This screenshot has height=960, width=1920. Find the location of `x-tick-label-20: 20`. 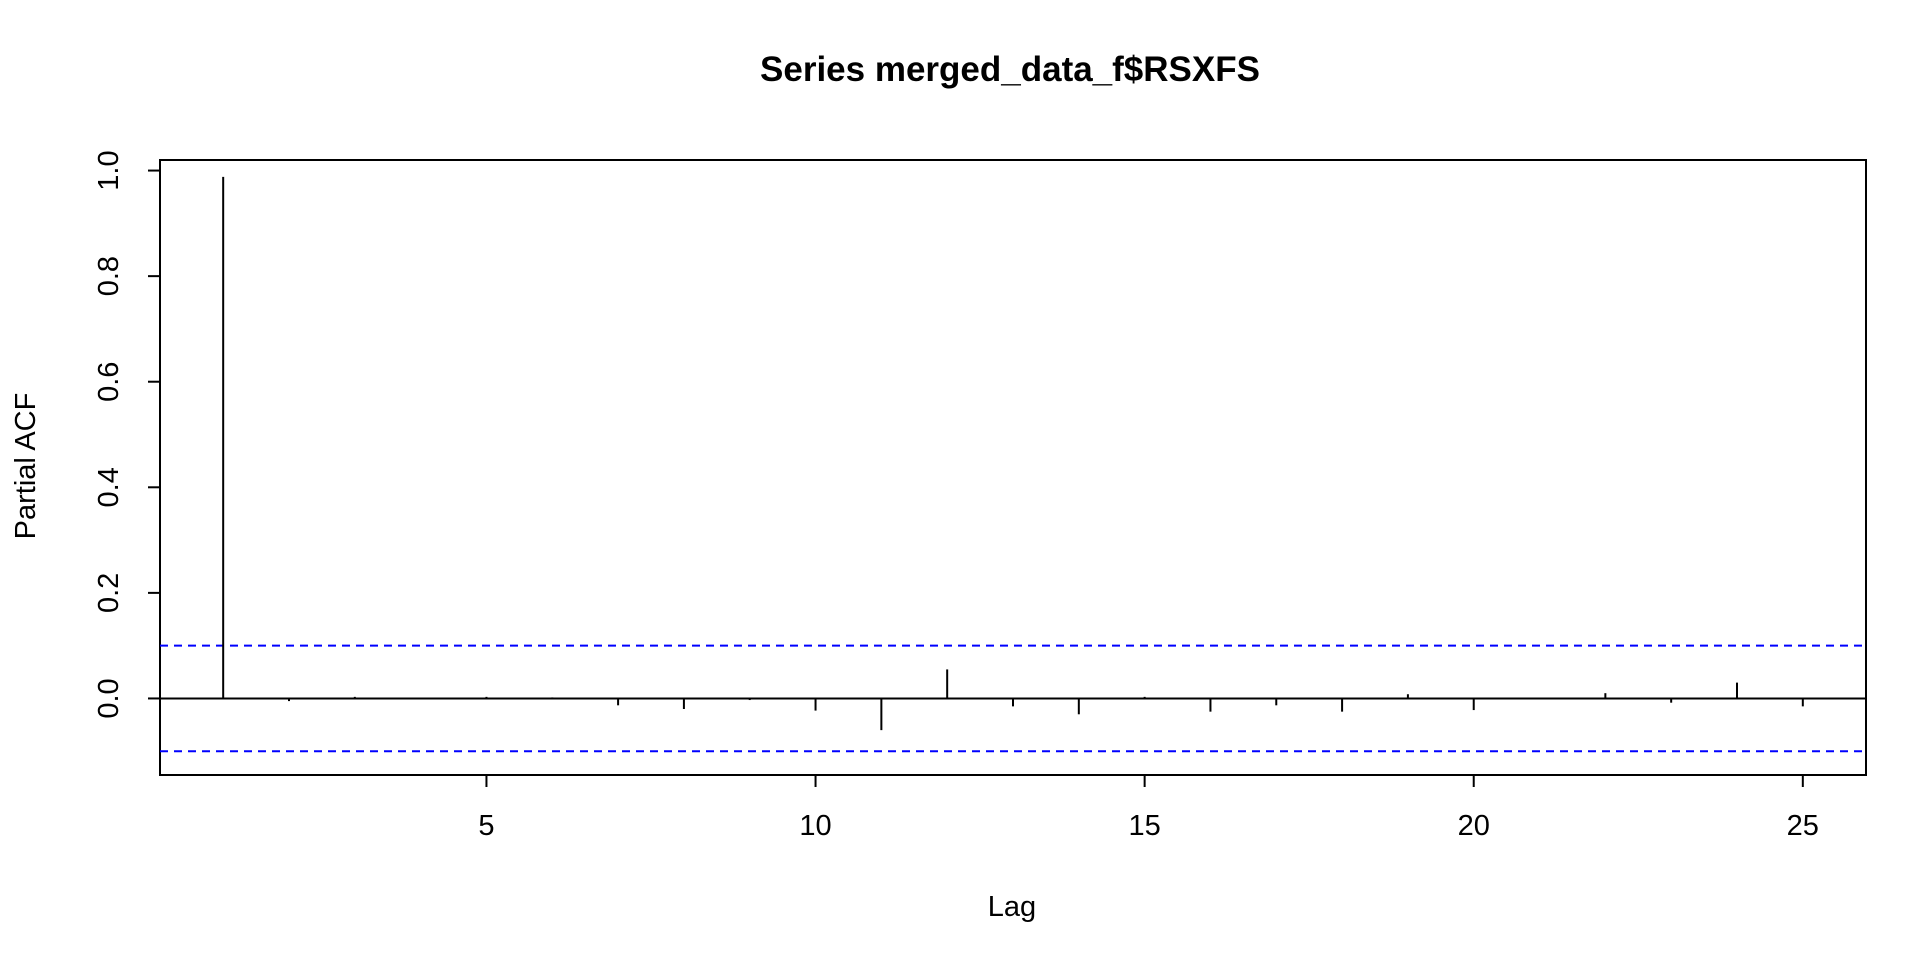

x-tick-label-20: 20 is located at coordinates (1474, 826).